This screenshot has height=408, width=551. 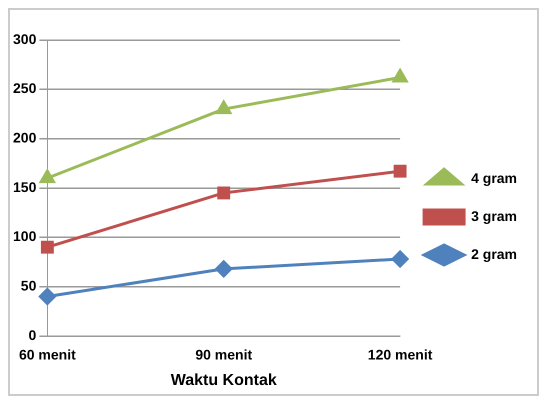 I want to click on legend-label: 2 gram, so click(x=494, y=254).